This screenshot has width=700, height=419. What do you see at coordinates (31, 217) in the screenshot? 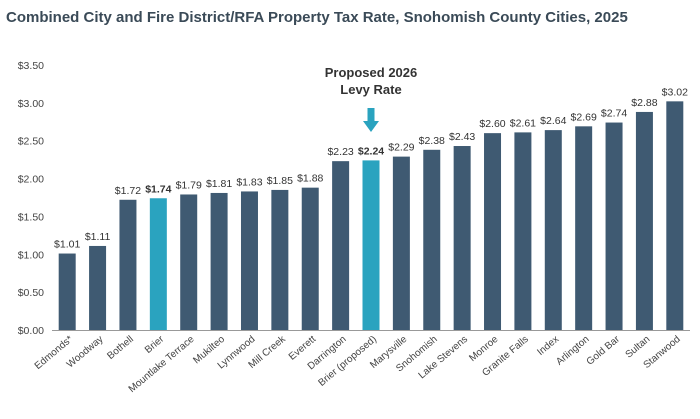
I see `y-tick-label: $1.50` at bounding box center [31, 217].